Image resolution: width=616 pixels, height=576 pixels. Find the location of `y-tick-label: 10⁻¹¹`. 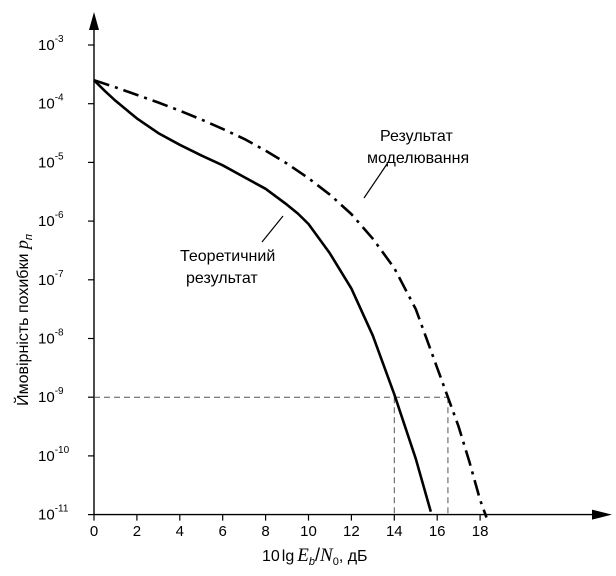

y-tick-label: 10⁻¹¹ is located at coordinates (53, 514).